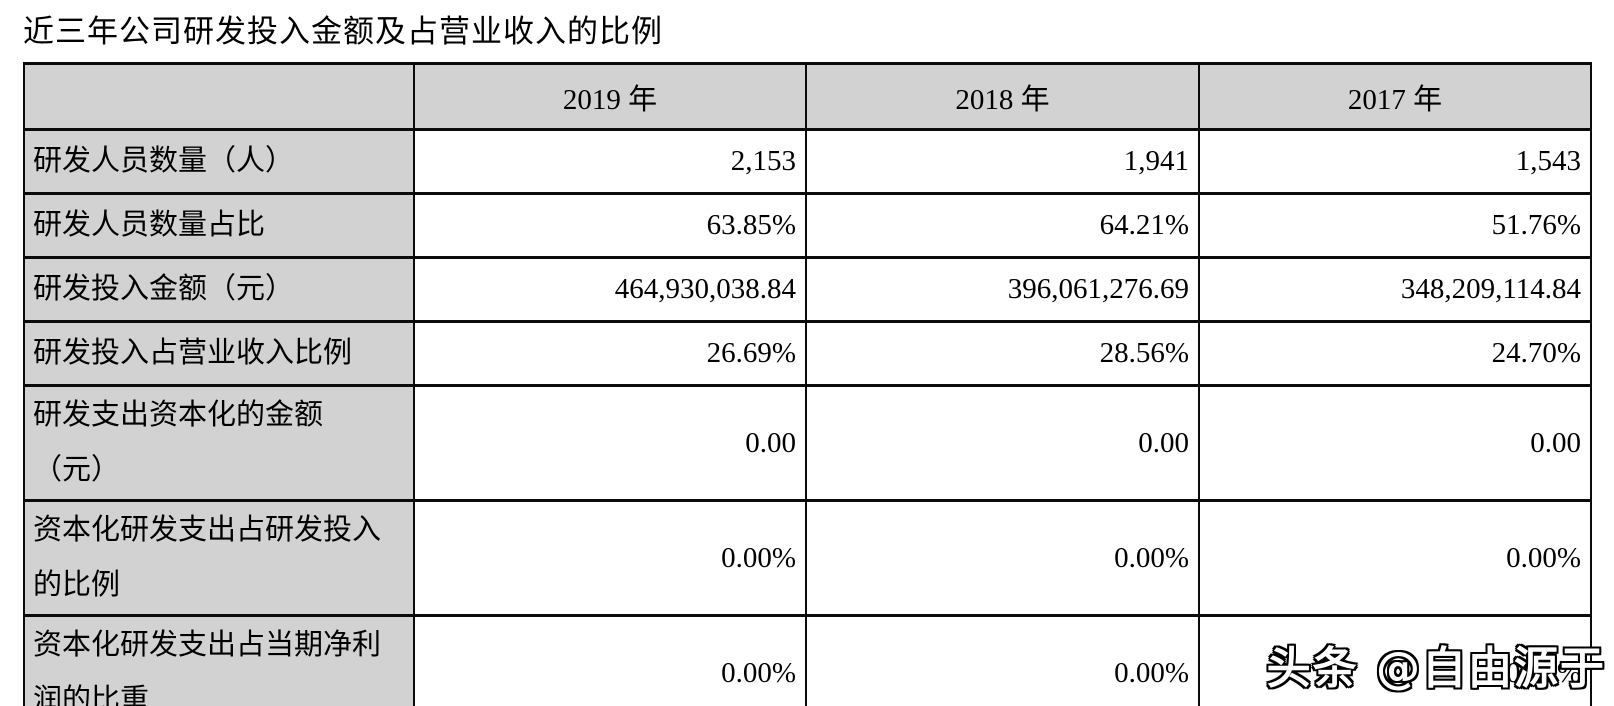 This screenshot has width=1614, height=706. I want to click on cell-value: 1,941, so click(1002, 161).